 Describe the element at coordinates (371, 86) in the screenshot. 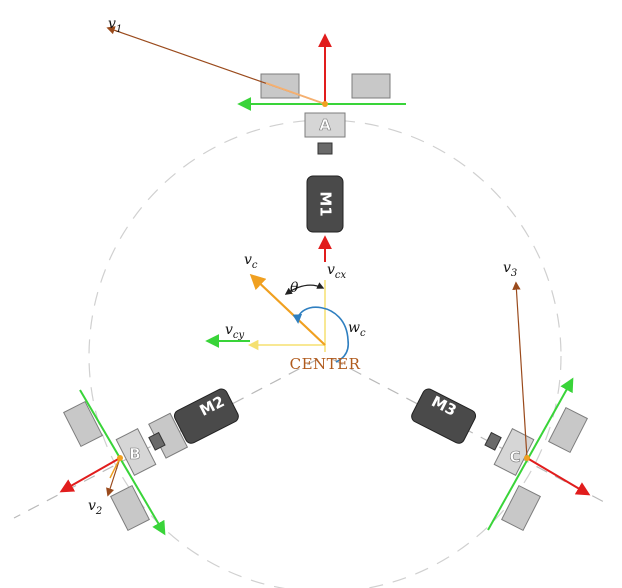

I see `roller-a-right` at that location.